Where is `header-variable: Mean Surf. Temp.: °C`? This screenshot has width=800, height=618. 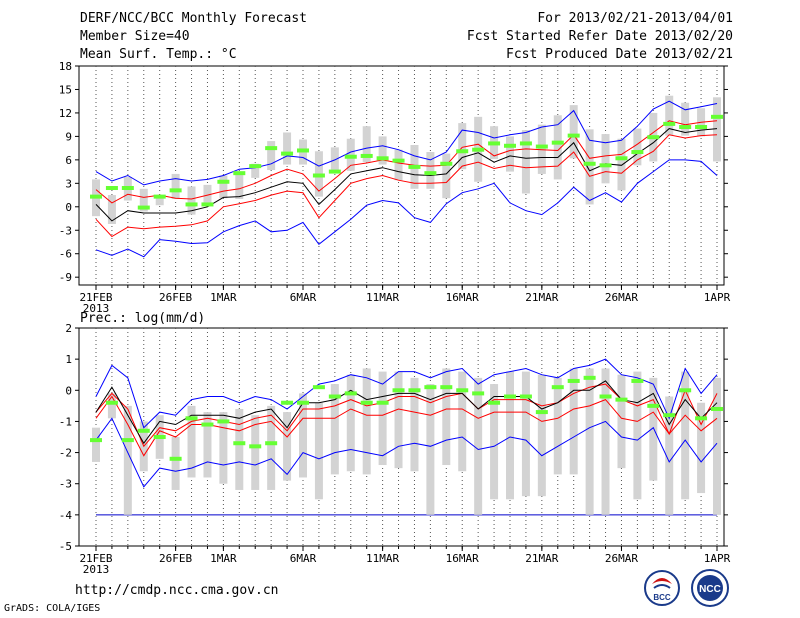 header-variable: Mean Surf. Temp.: °C is located at coordinates (158, 54).